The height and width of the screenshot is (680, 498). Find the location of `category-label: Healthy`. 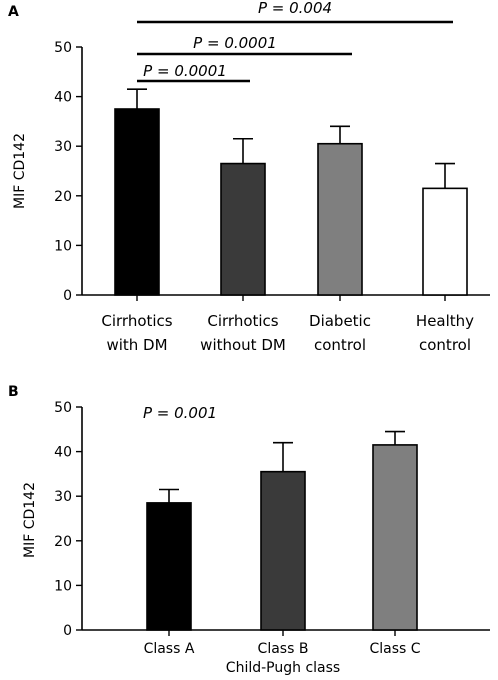

category-label: Healthy is located at coordinates (445, 321).